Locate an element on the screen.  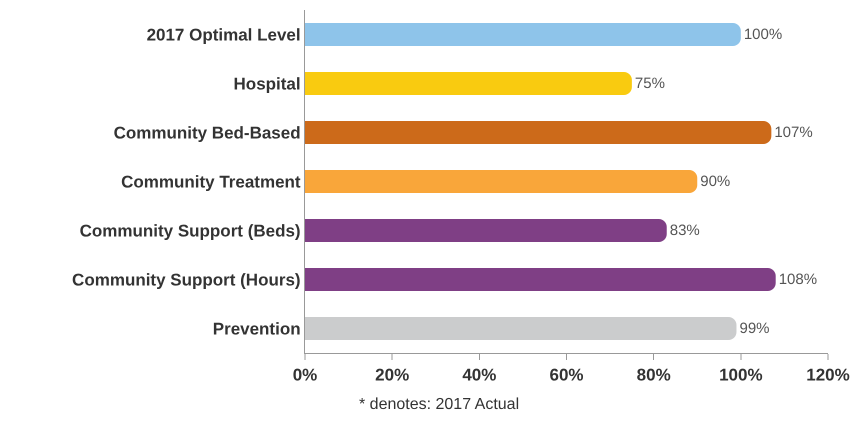
data-label: 90% is located at coordinates (715, 181).